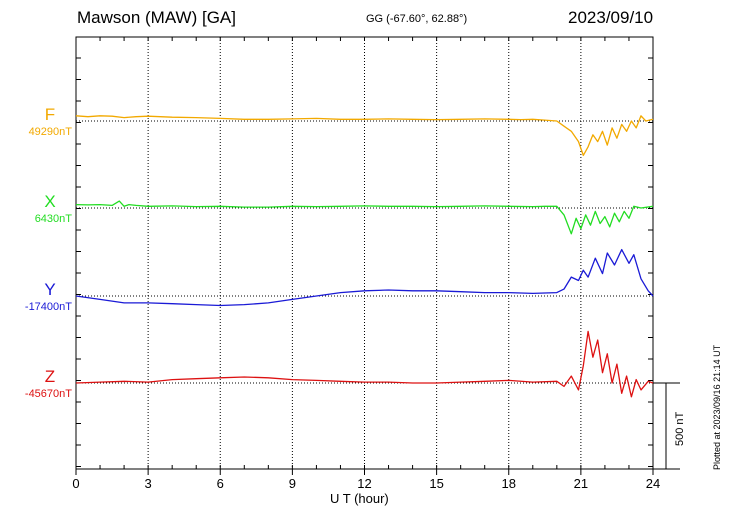 The width and height of the screenshot is (730, 520). I want to click on x-tick-label: 6, so click(220, 483).